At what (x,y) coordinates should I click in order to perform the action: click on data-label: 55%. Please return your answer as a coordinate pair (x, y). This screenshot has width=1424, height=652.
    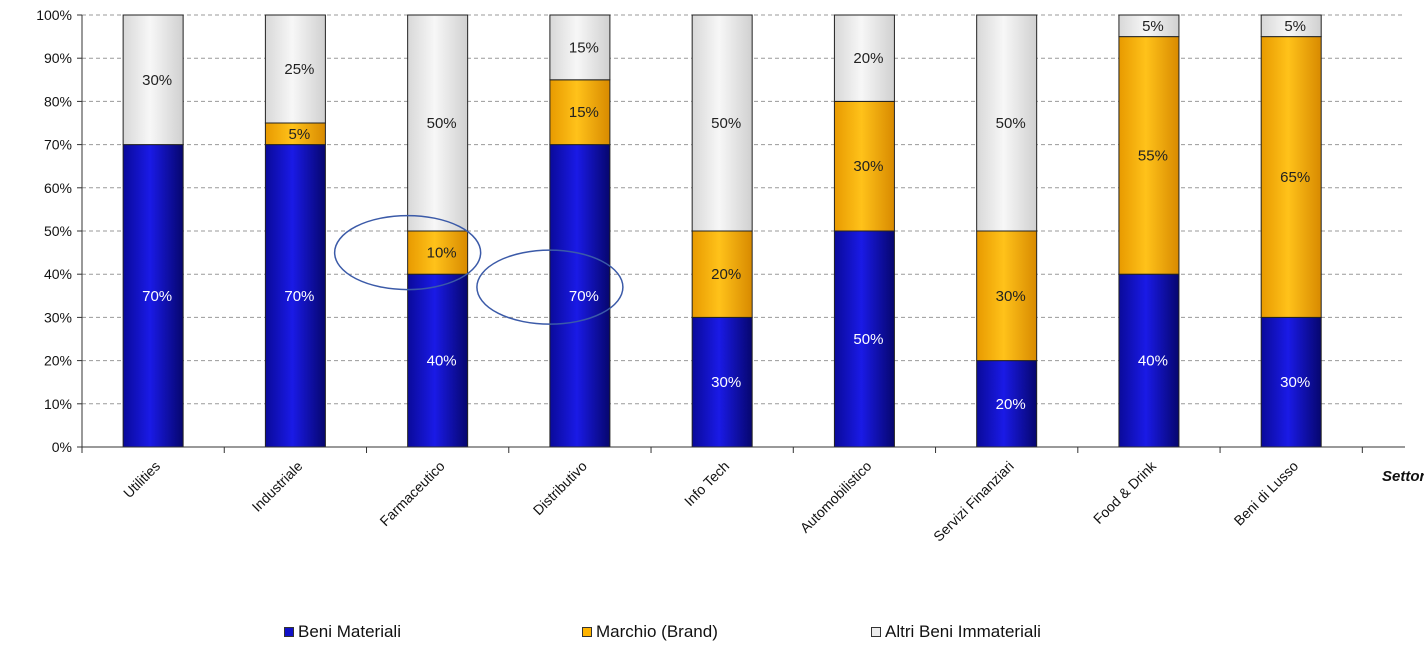
    Looking at the image, I should click on (1153, 155).